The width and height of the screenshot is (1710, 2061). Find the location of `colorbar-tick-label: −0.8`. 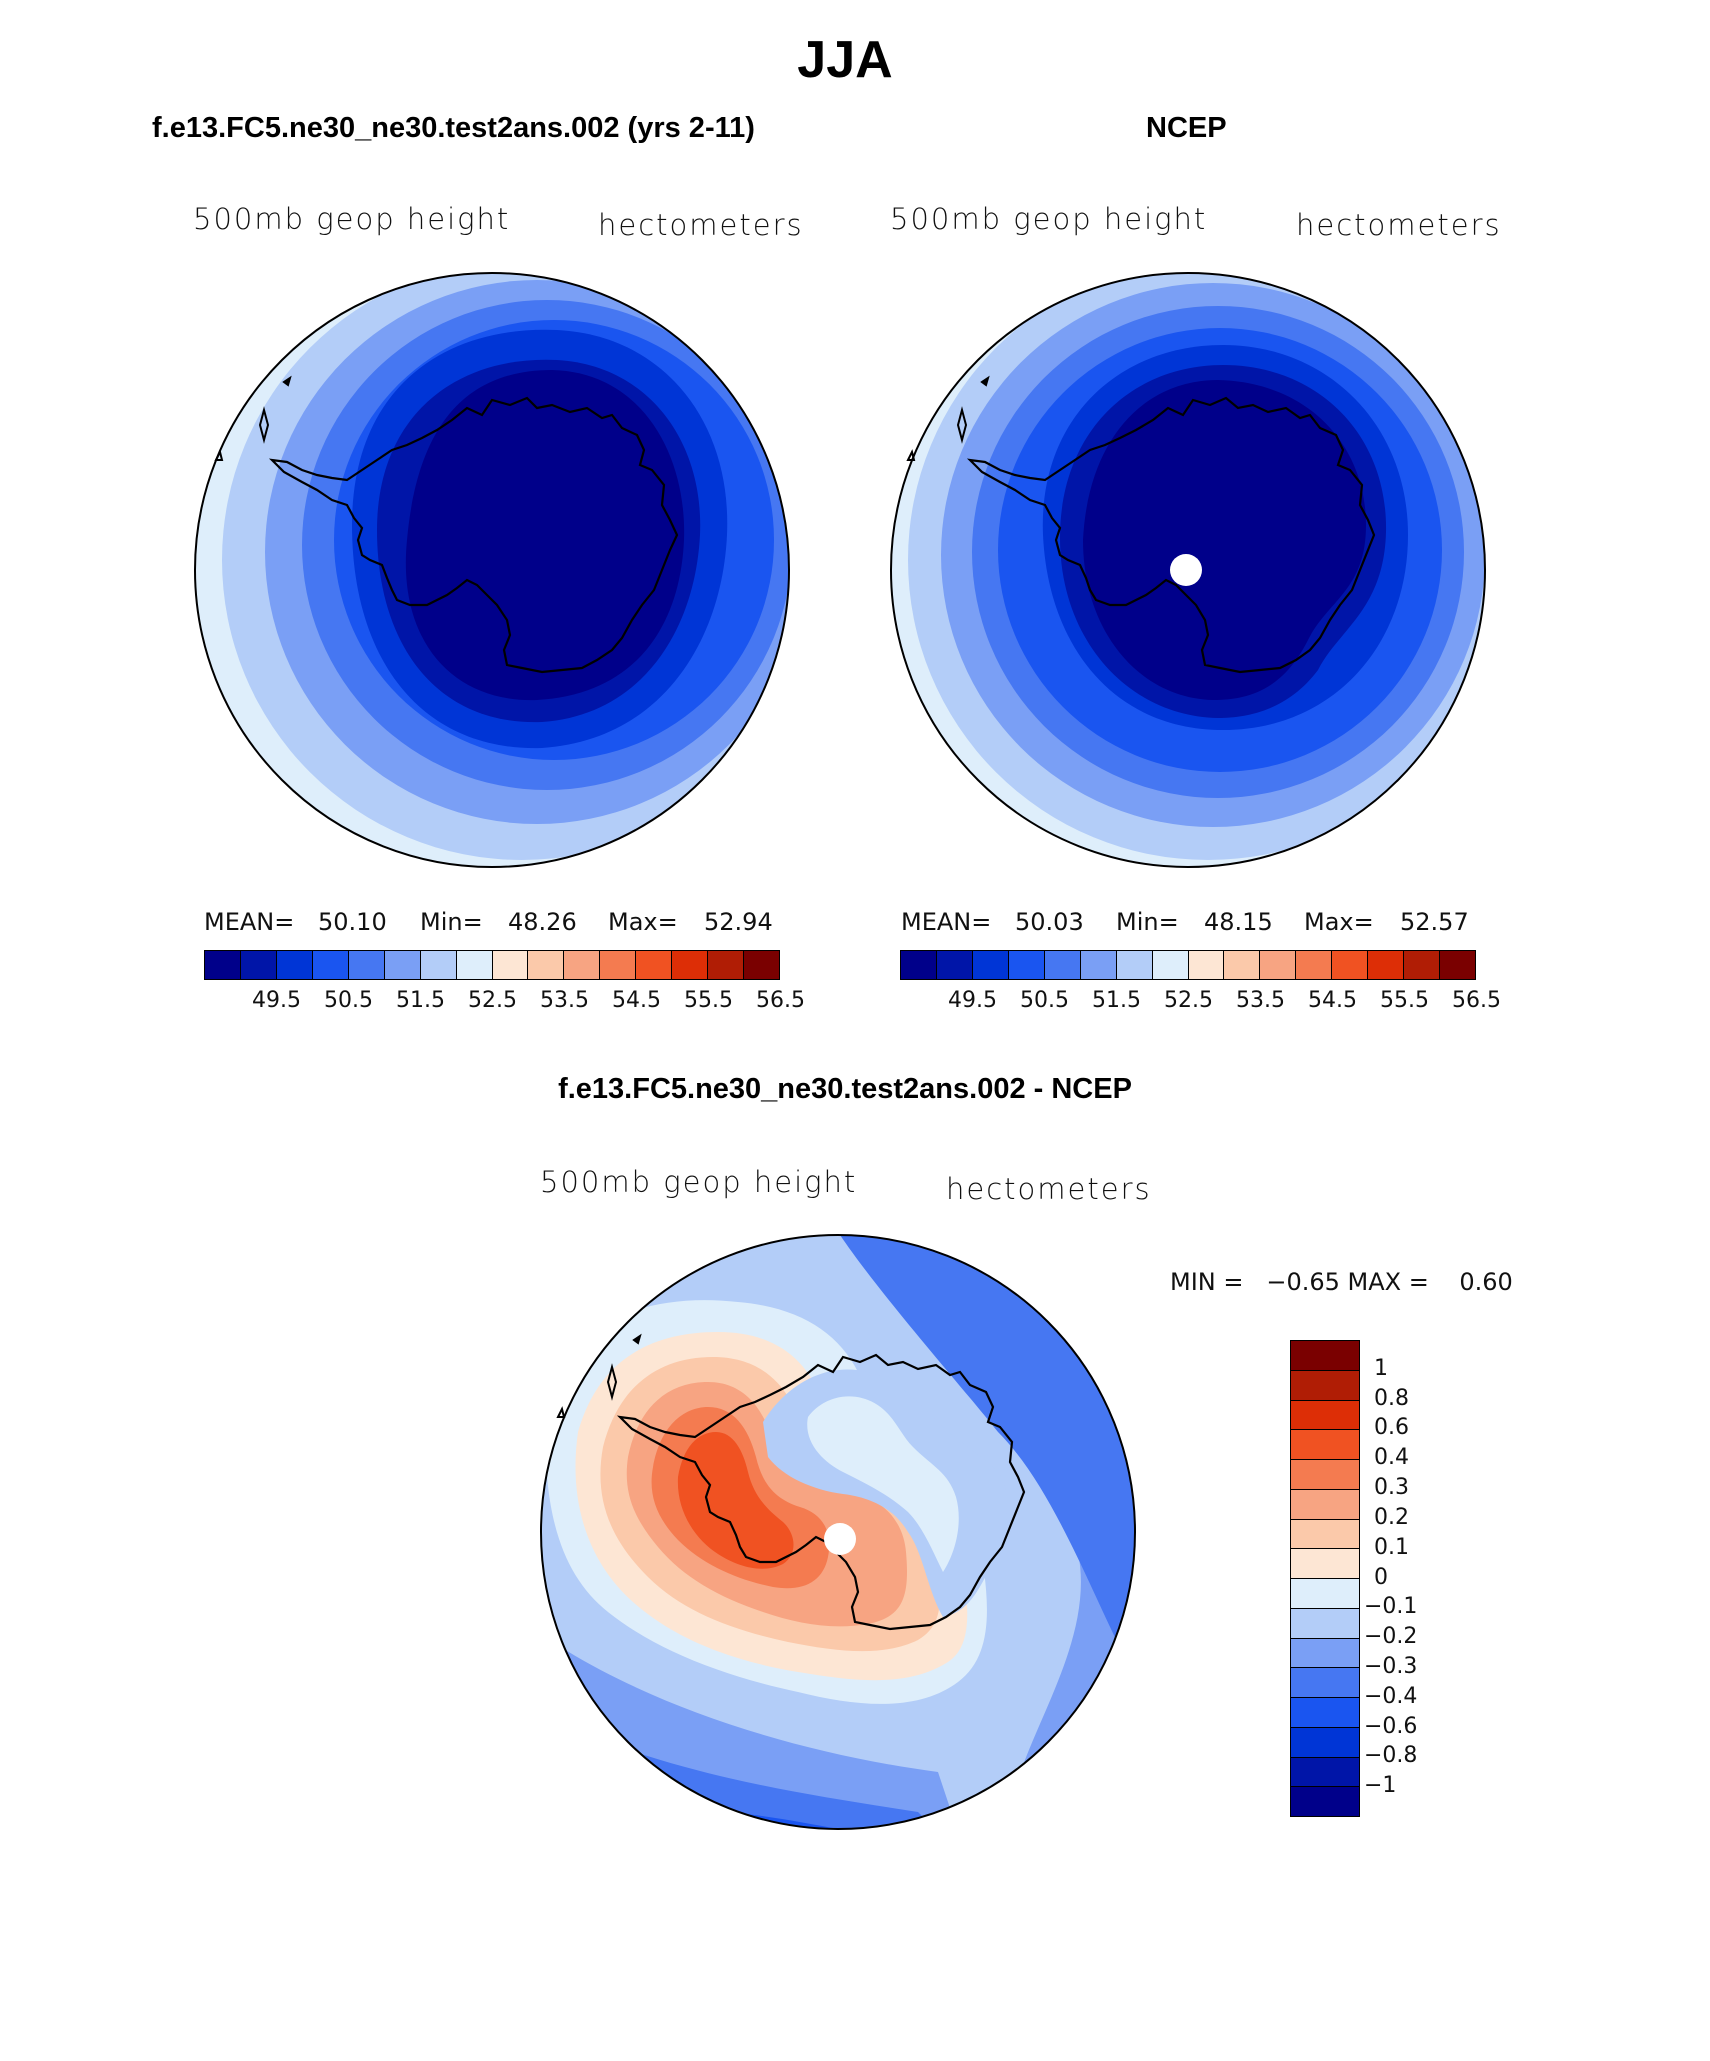

colorbar-tick-label: −0.8 is located at coordinates (1391, 1756).